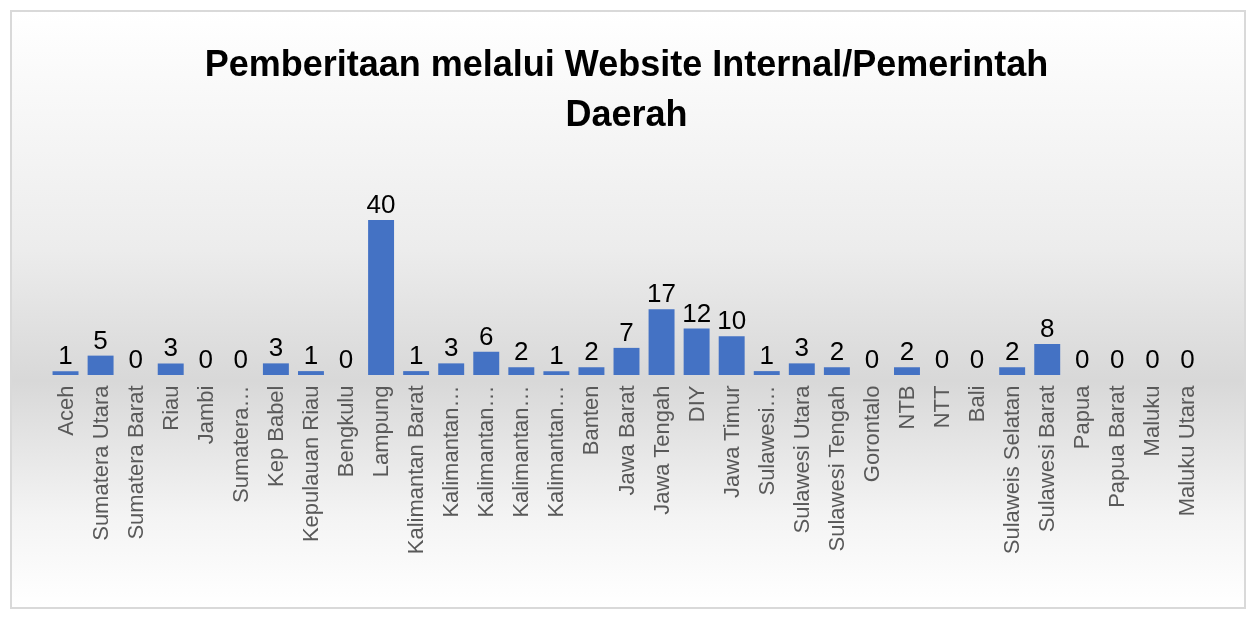 The width and height of the screenshot is (1254, 625). What do you see at coordinates (205, 415) in the screenshot?
I see `x-tick-label: Jambi` at bounding box center [205, 415].